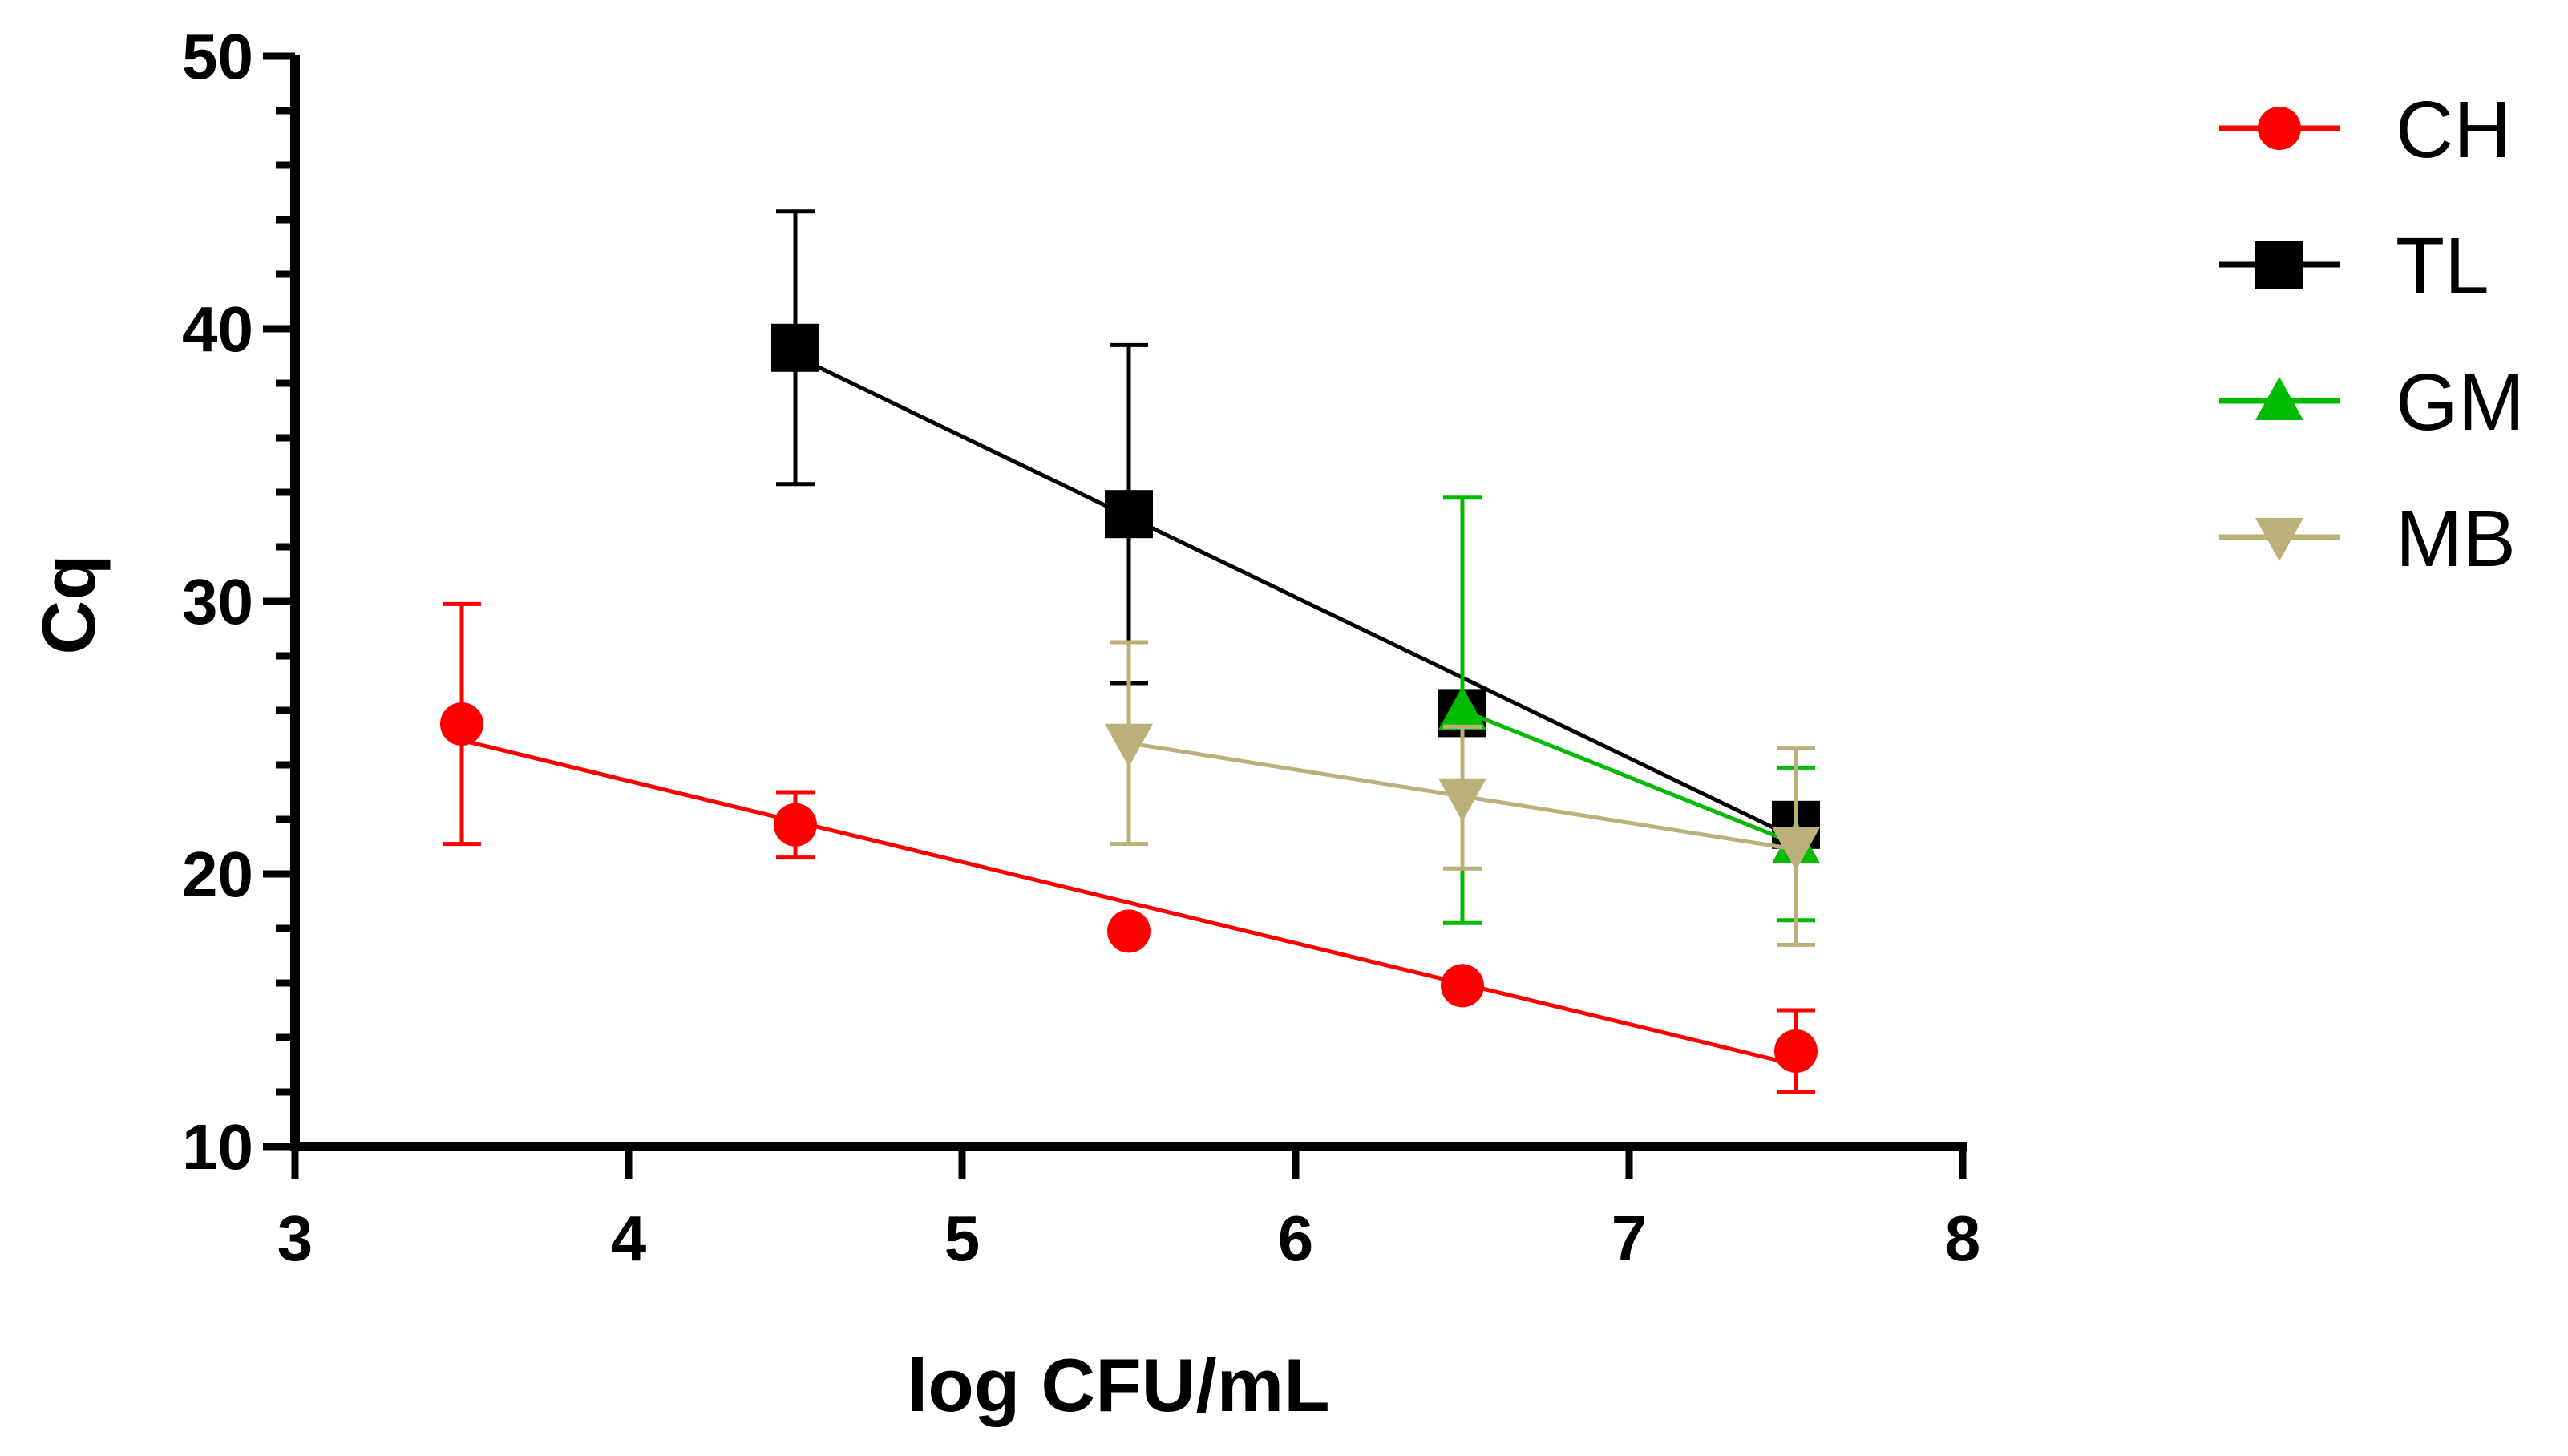  What do you see at coordinates (2368, 539) in the screenshot?
I see `legend-item-mb: MB` at bounding box center [2368, 539].